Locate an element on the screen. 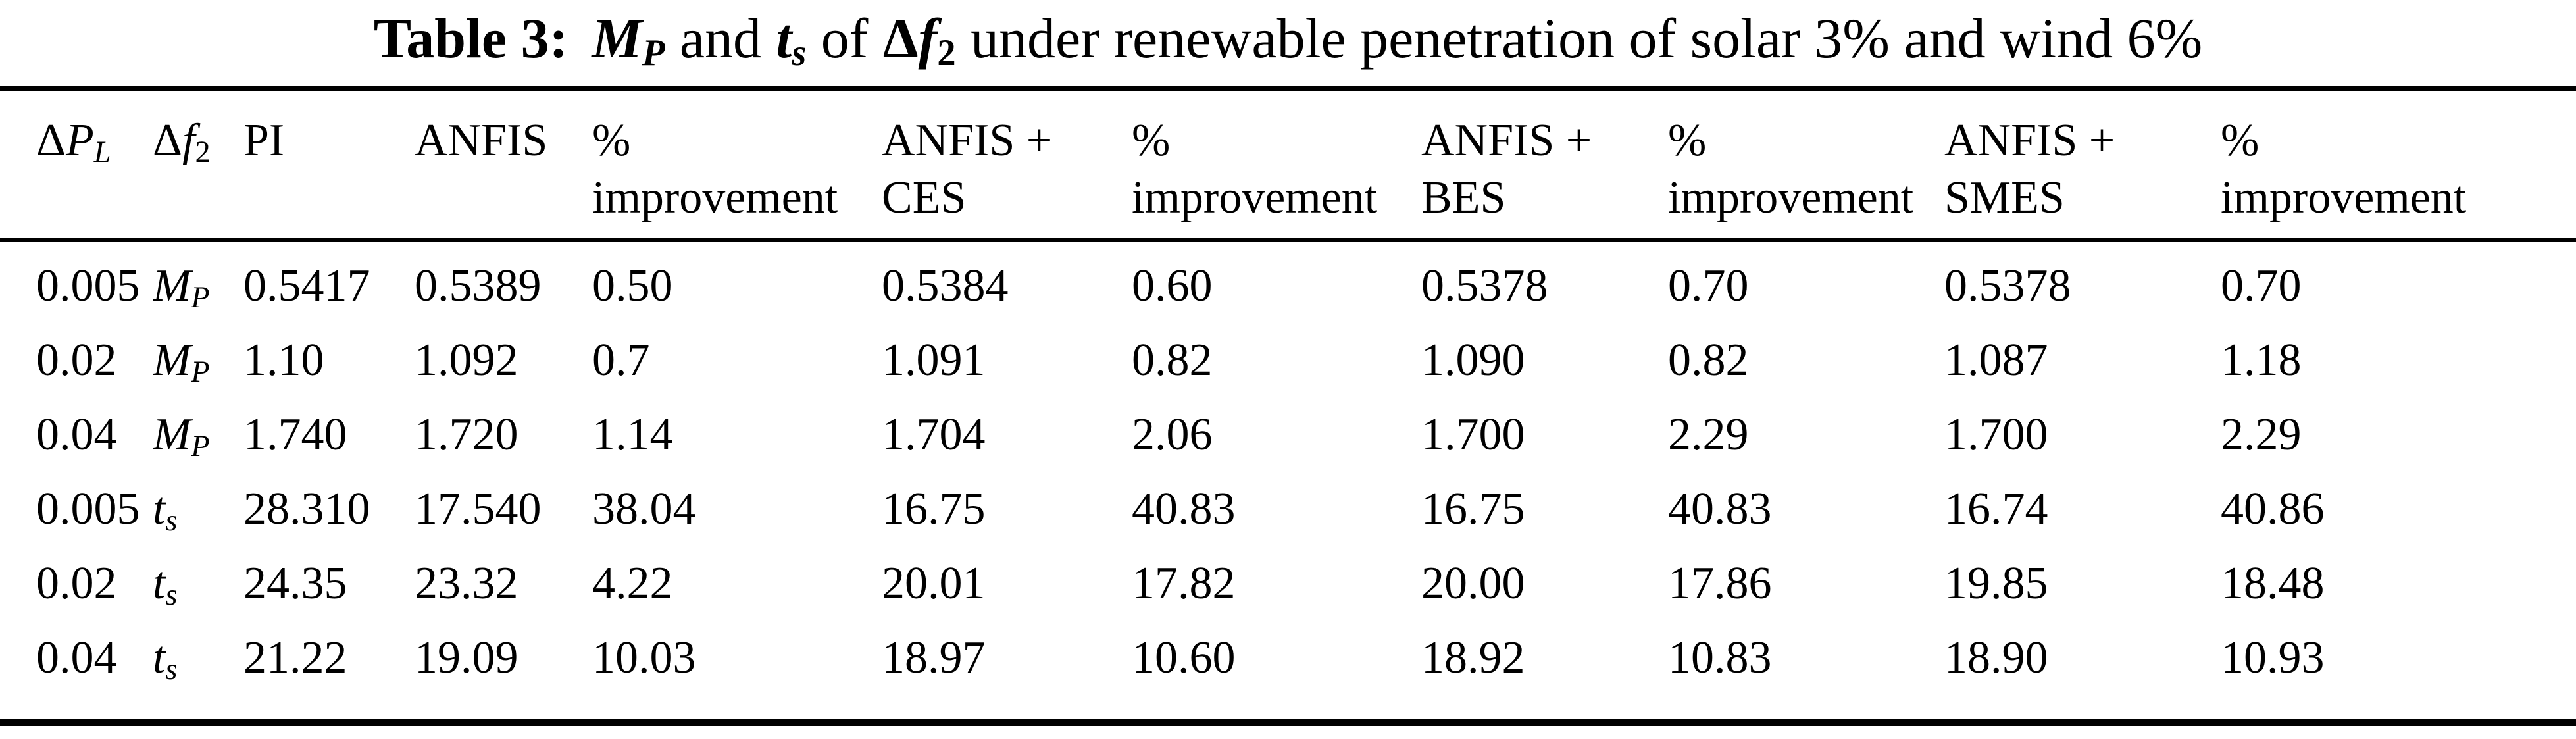 The width and height of the screenshot is (2576, 739). cell-smes-improvement: 10.93 is located at coordinates (2273, 657).